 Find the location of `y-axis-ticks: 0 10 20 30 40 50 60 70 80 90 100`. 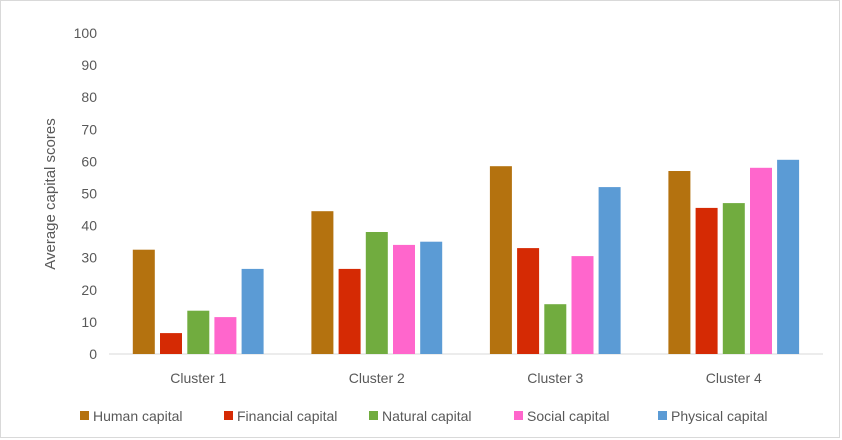

y-axis-ticks: 0 10 20 30 40 50 60 70 80 90 100 is located at coordinates (86, 193).